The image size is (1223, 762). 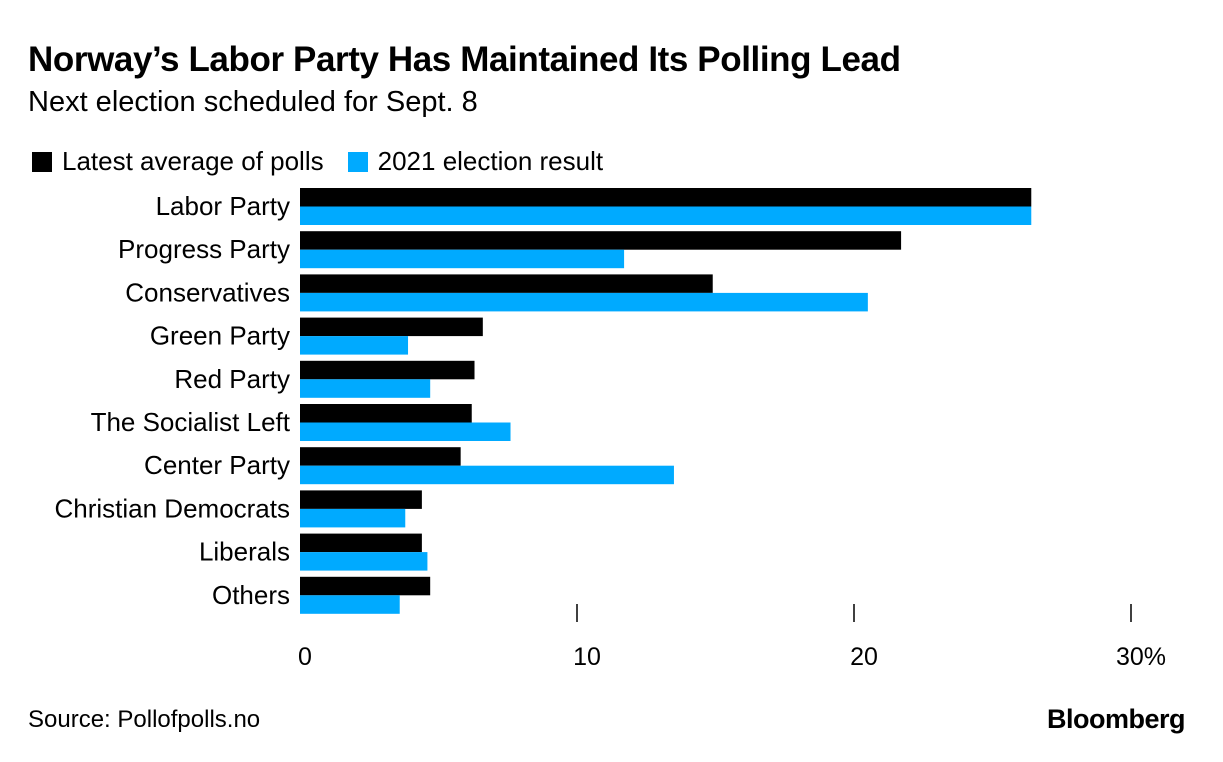 I want to click on category-label: Conservatives, so click(x=207, y=292).